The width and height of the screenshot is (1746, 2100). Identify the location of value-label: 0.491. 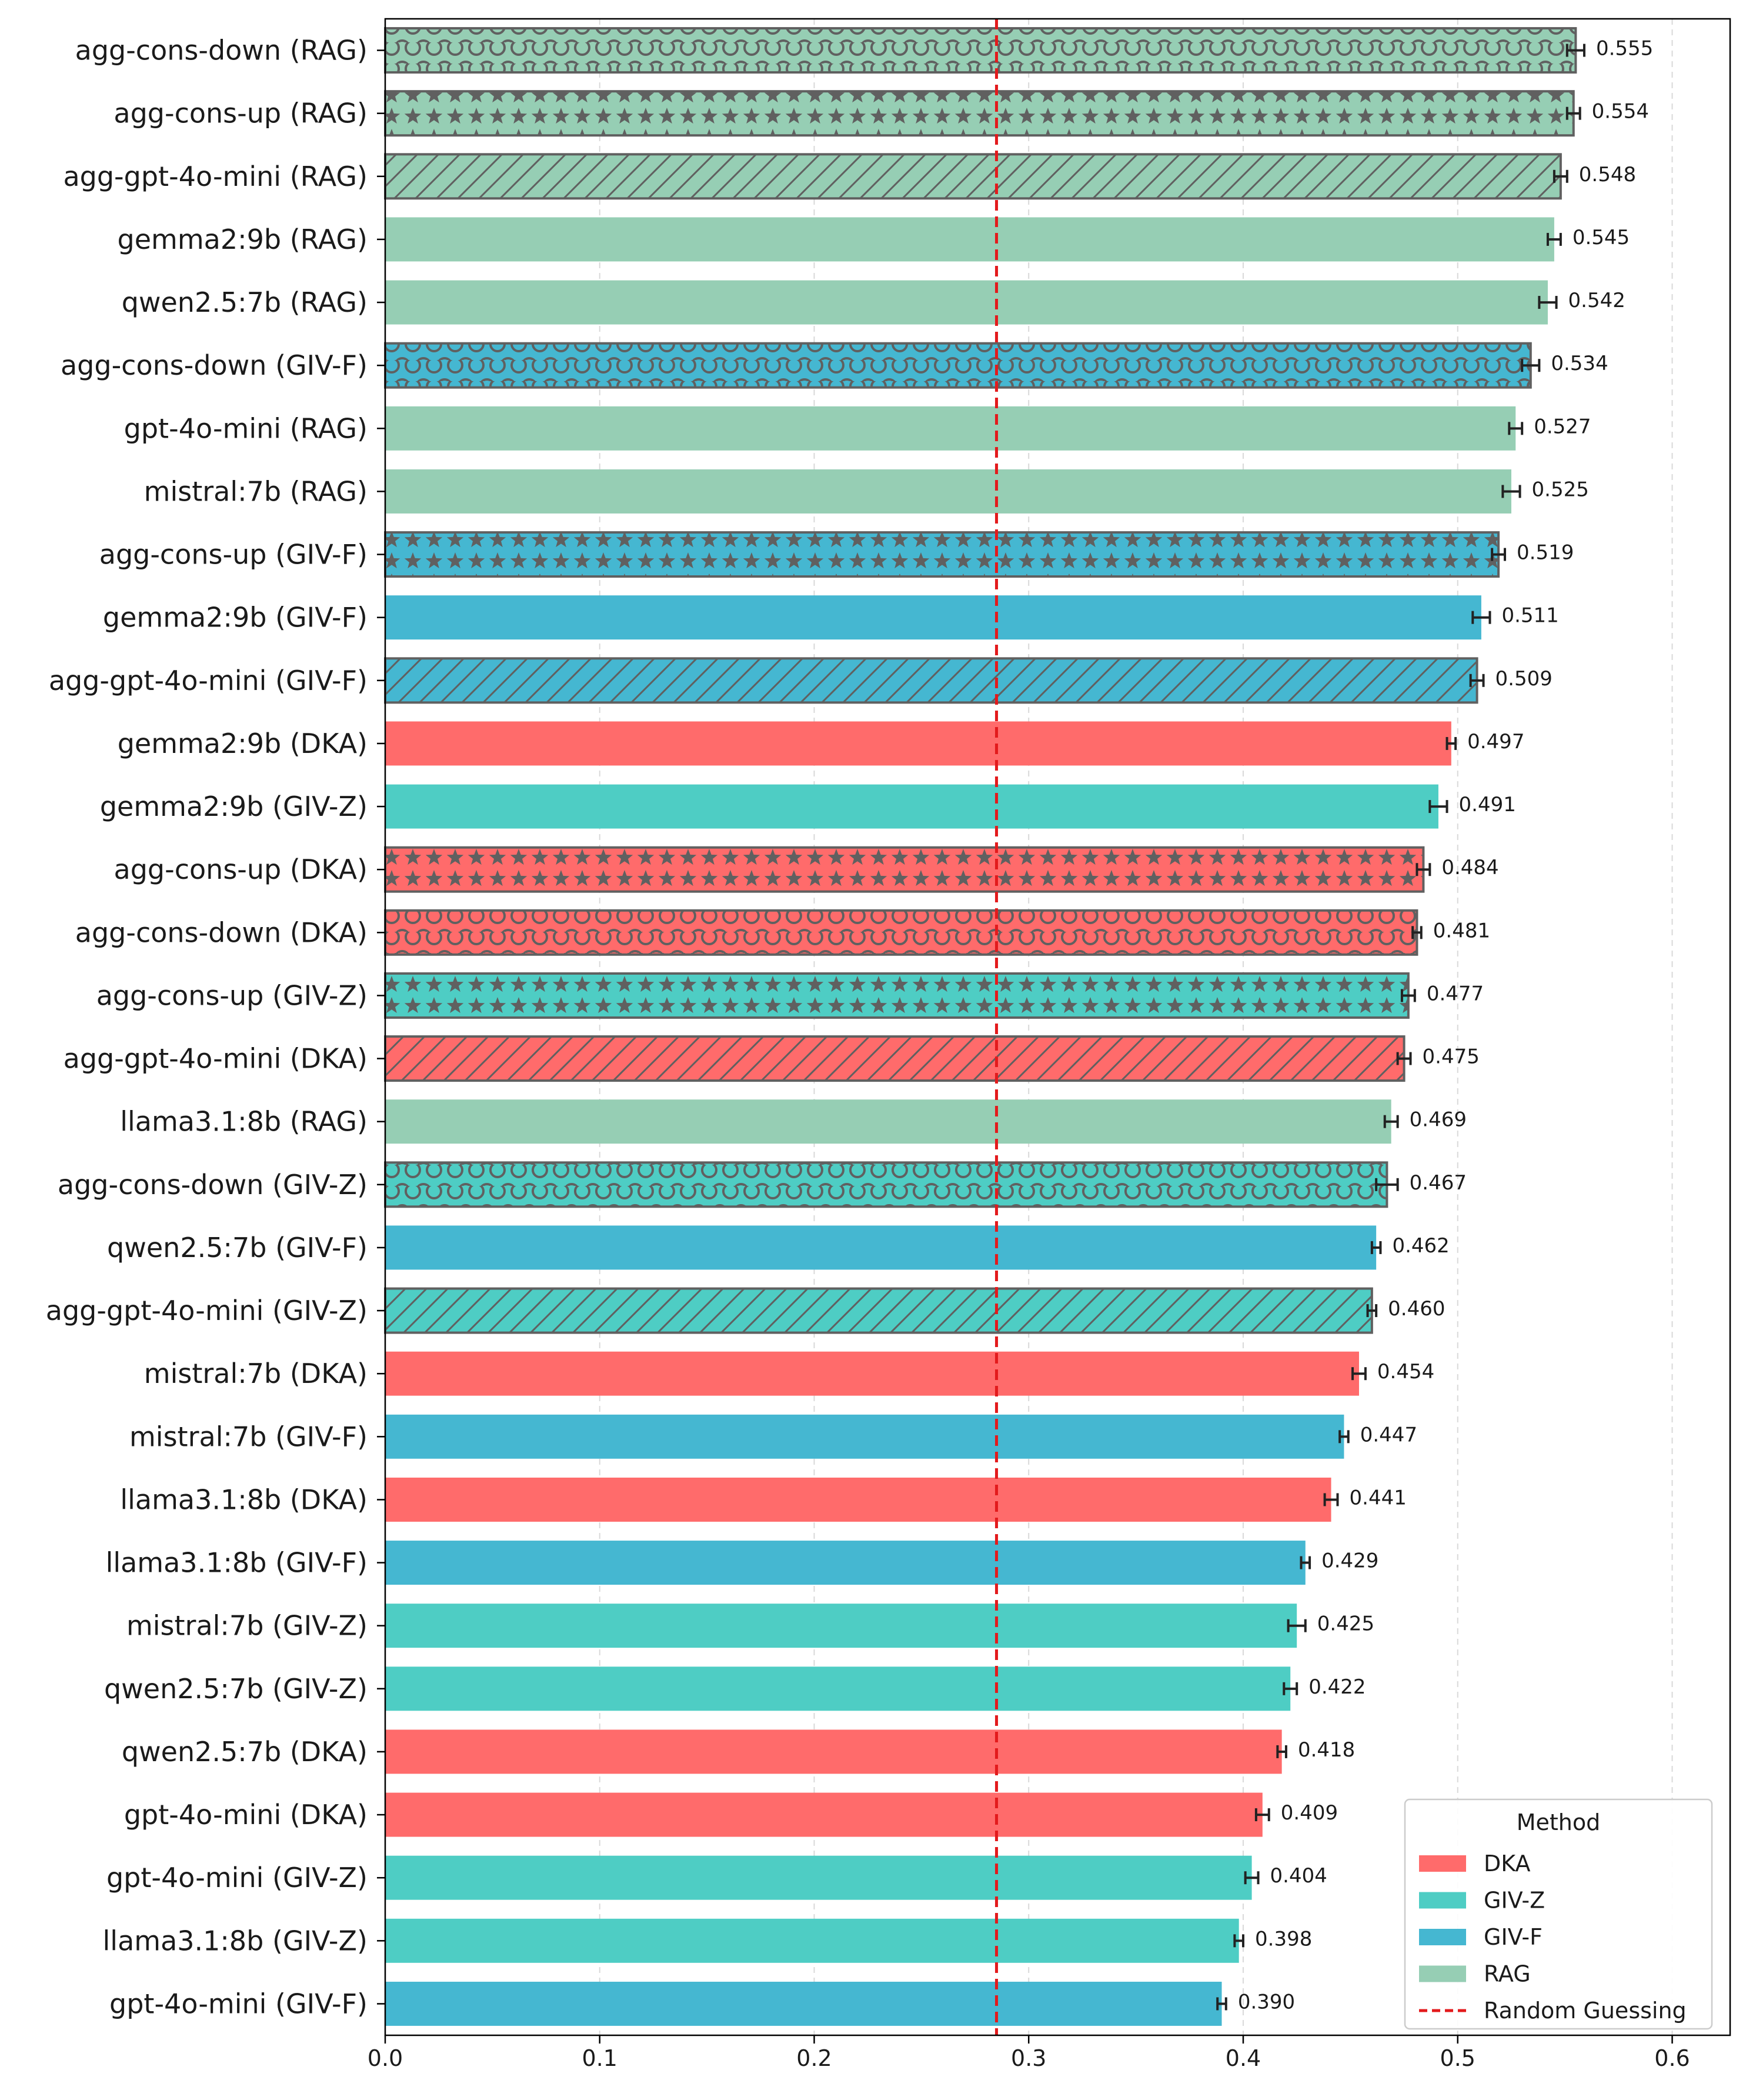
(1487, 804).